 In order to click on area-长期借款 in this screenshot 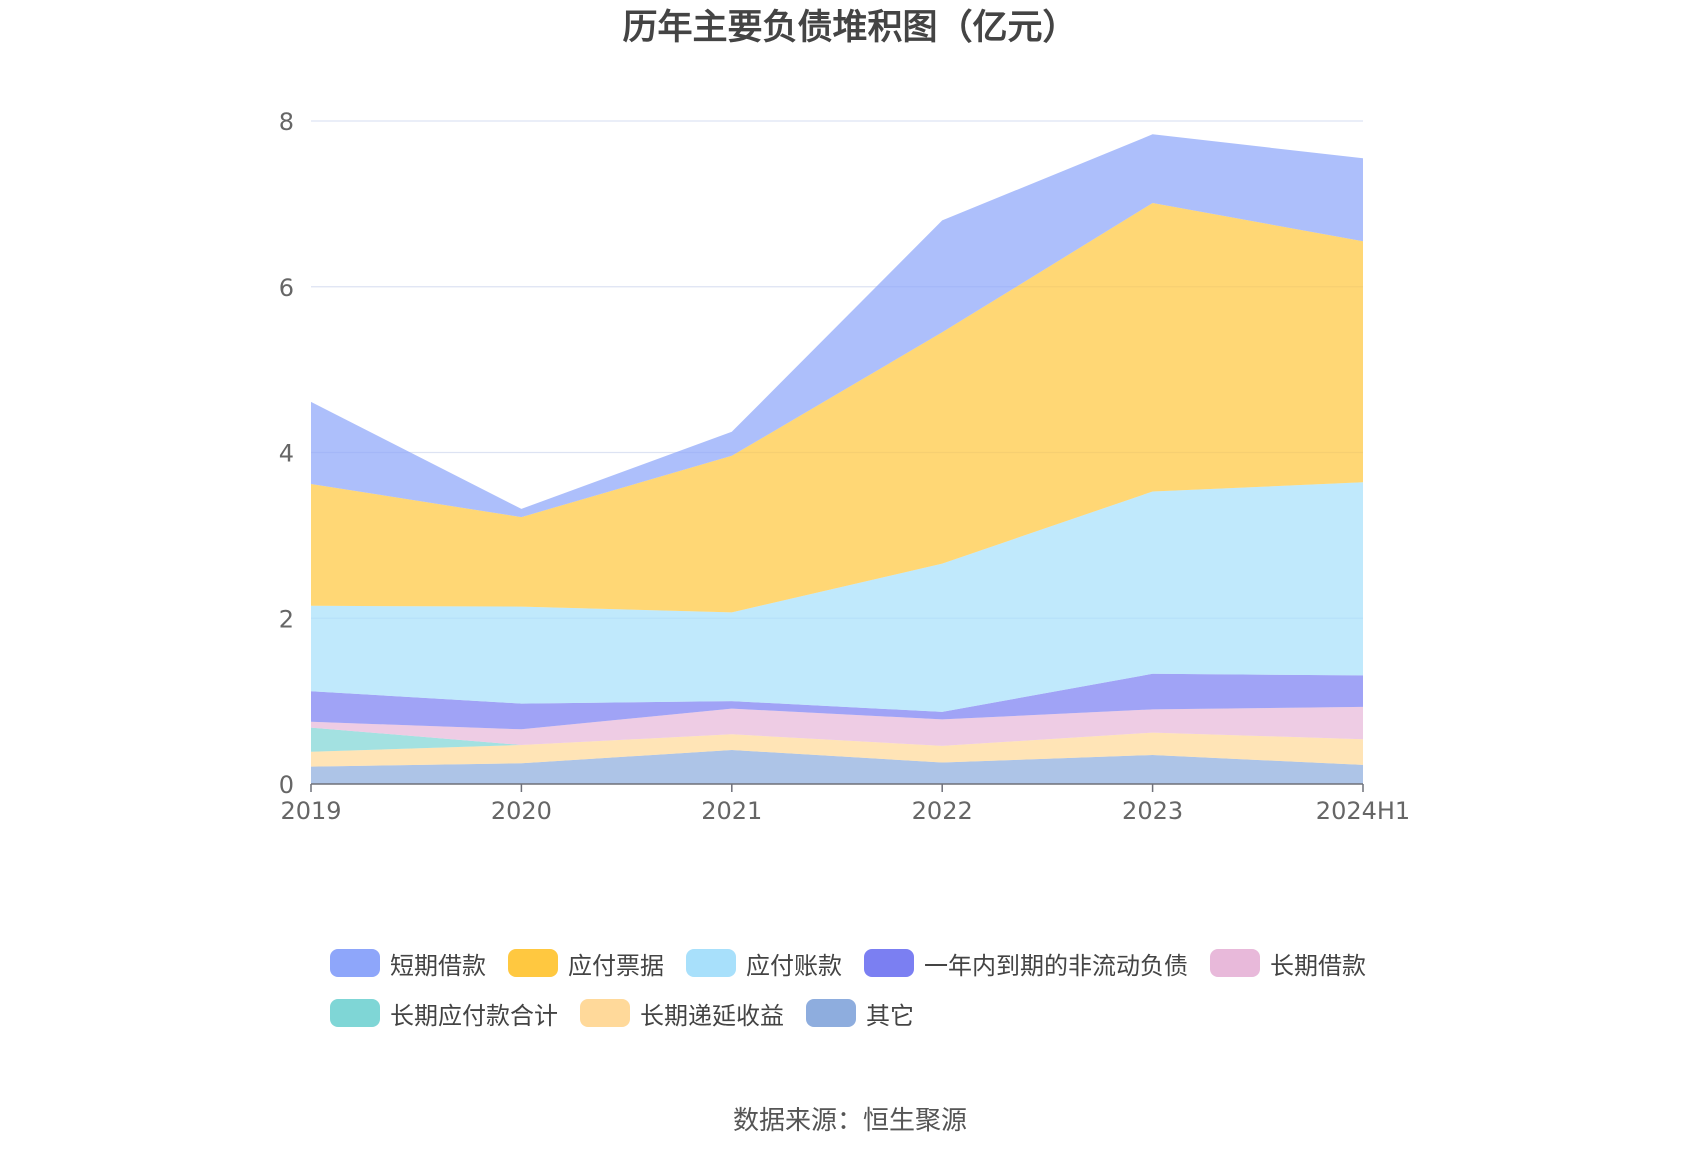, I will do `click(837, 726)`.